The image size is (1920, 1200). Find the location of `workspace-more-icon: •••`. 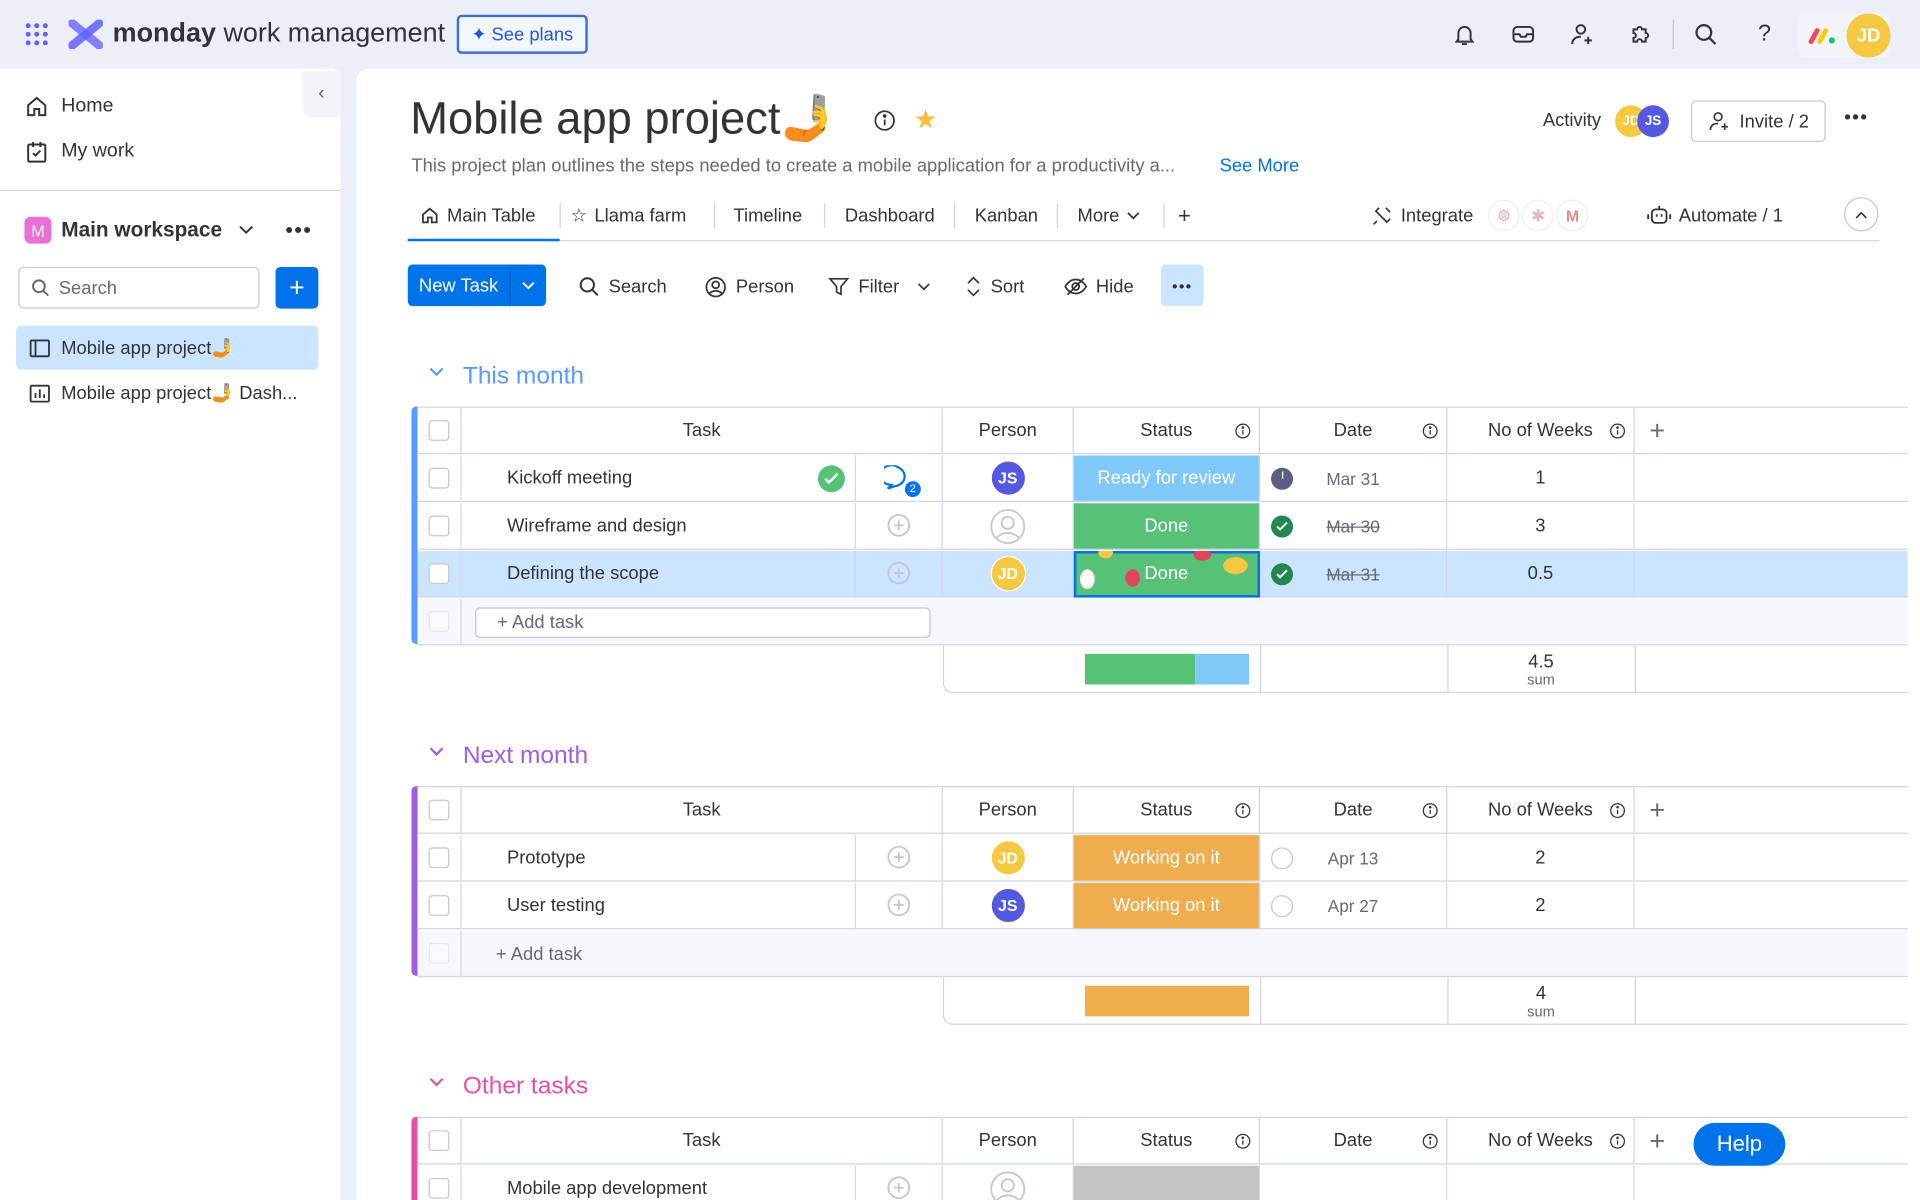

workspace-more-icon: ••• is located at coordinates (299, 230).